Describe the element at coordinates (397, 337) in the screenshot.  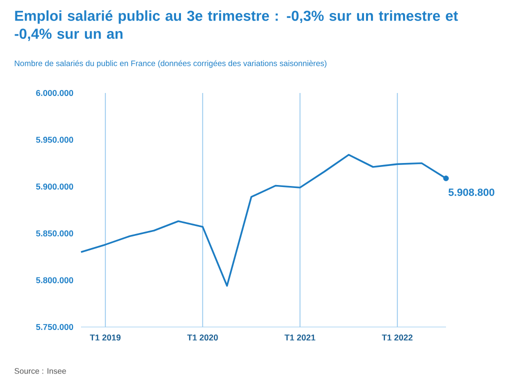
I see `x-tick-label: T1 2022` at that location.